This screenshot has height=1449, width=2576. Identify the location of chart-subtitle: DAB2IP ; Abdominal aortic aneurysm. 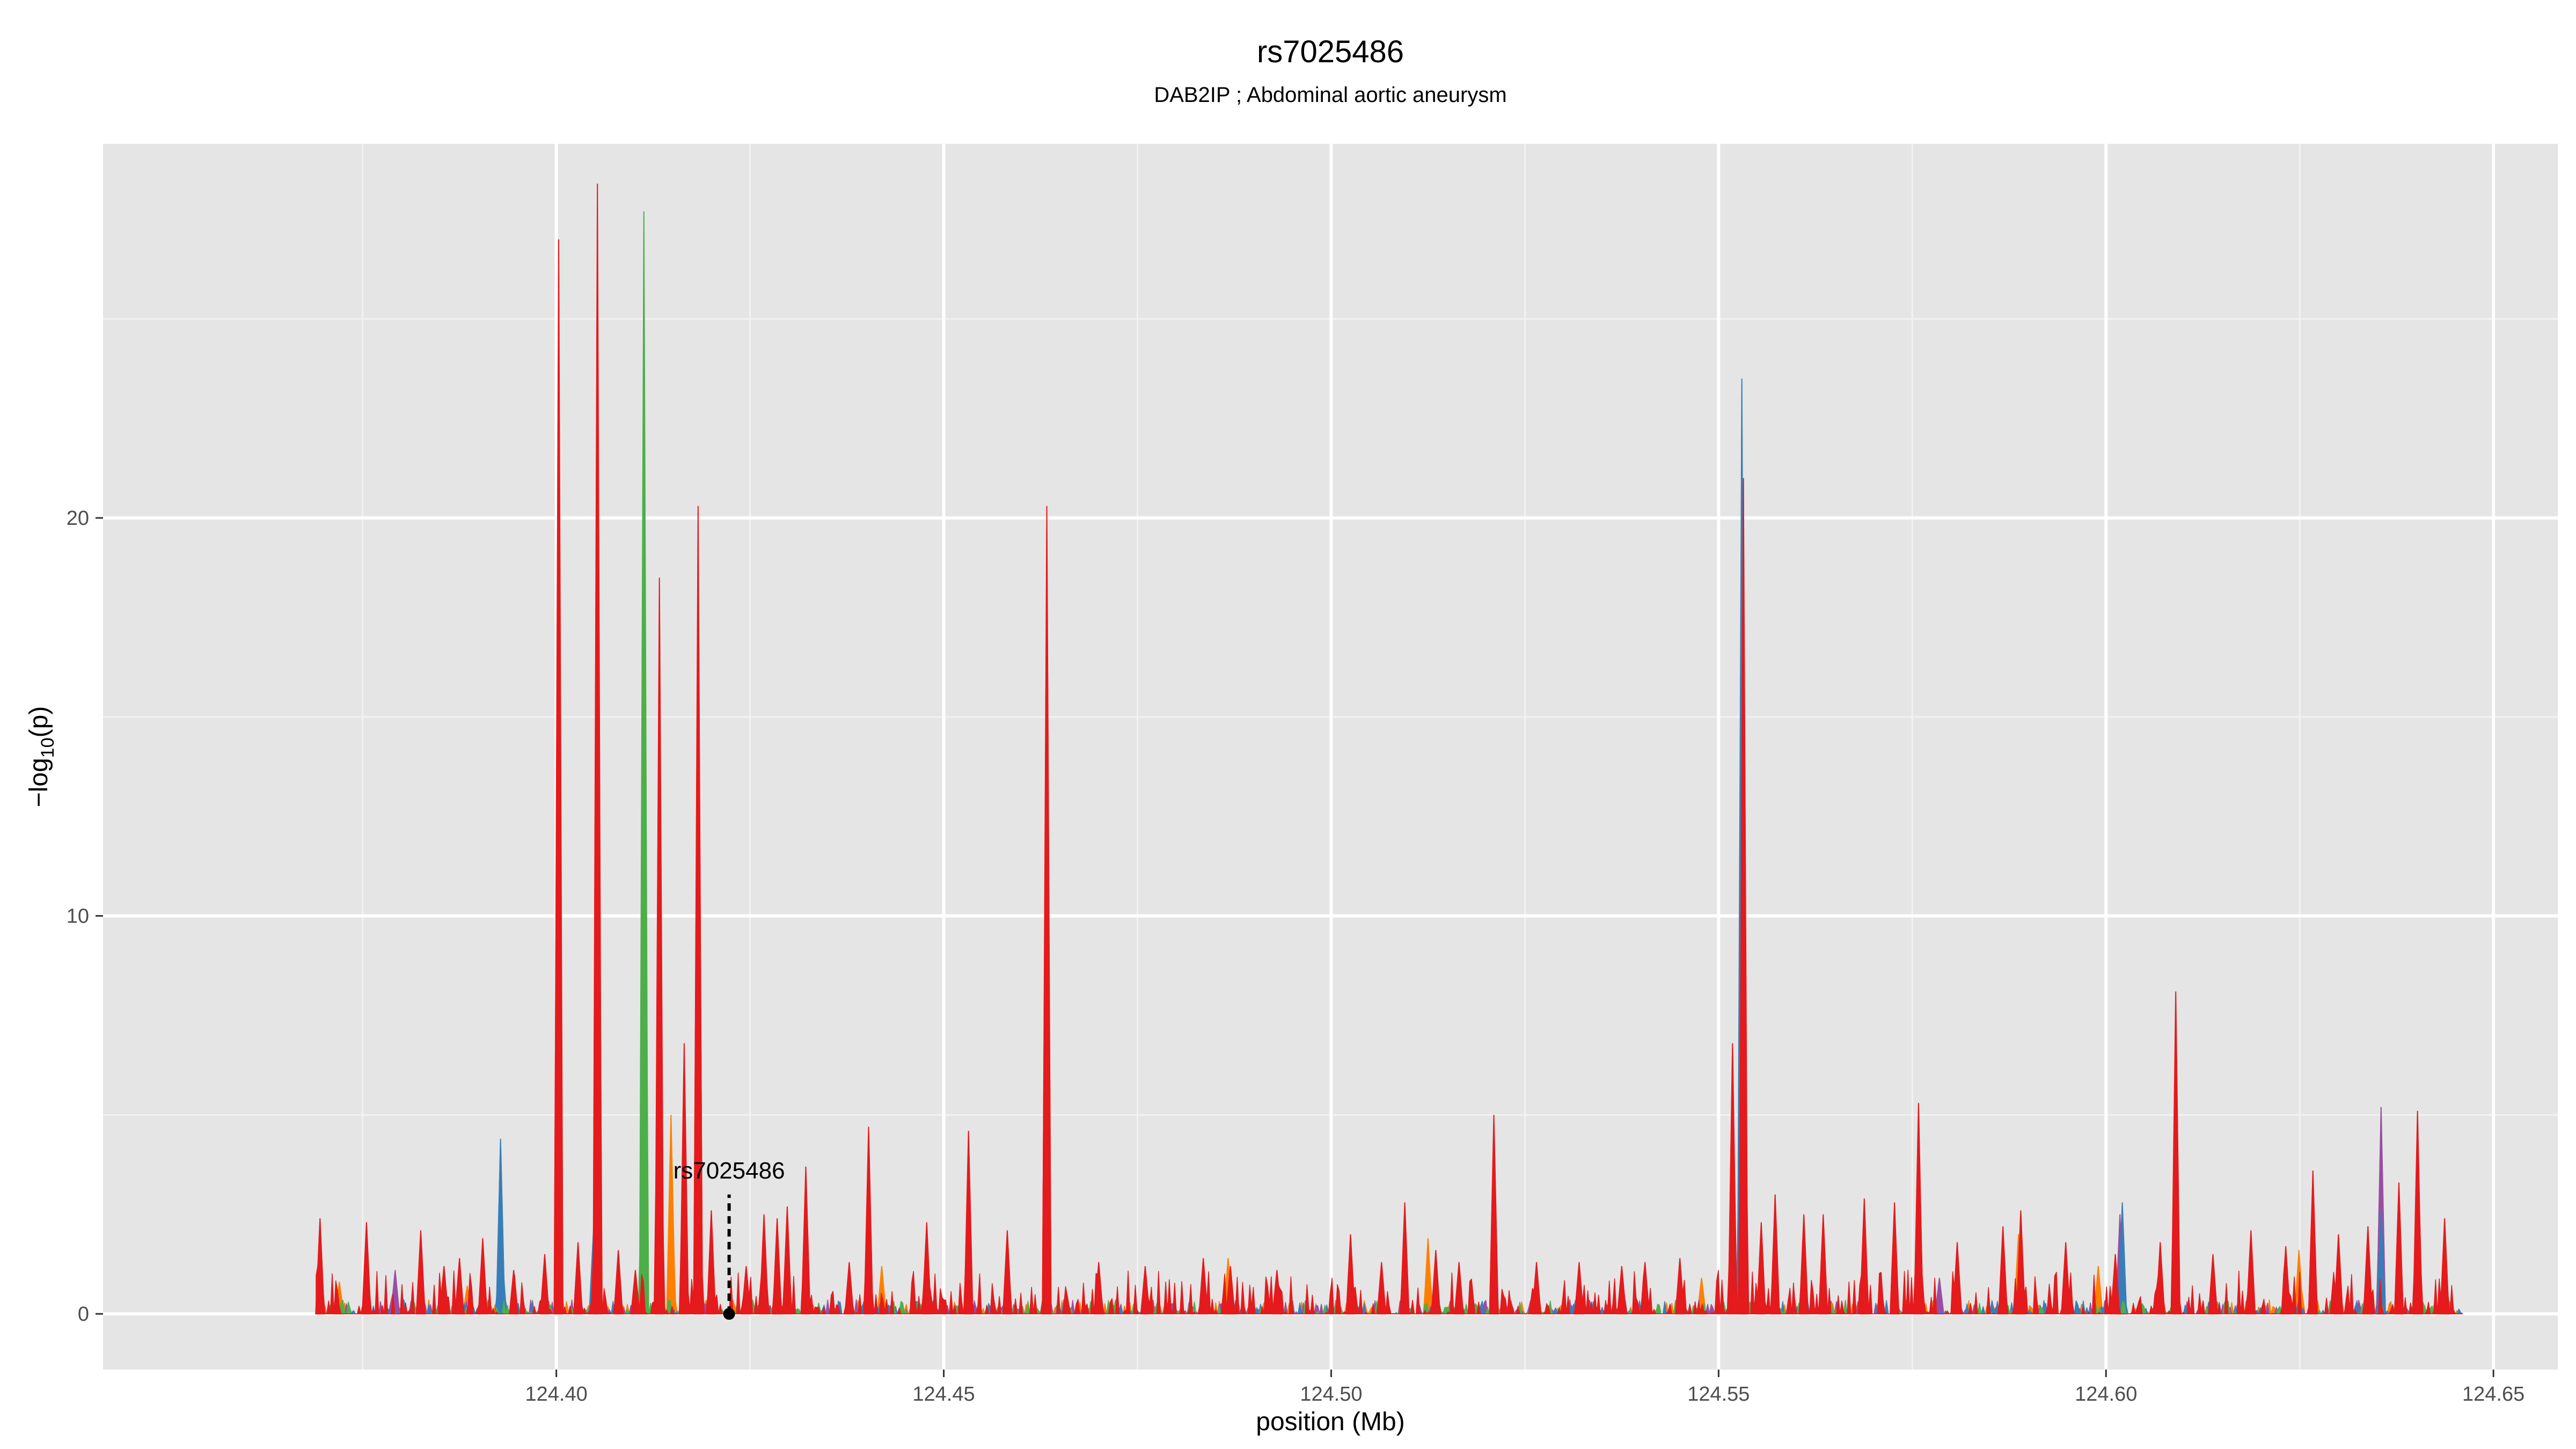
(1330, 95).